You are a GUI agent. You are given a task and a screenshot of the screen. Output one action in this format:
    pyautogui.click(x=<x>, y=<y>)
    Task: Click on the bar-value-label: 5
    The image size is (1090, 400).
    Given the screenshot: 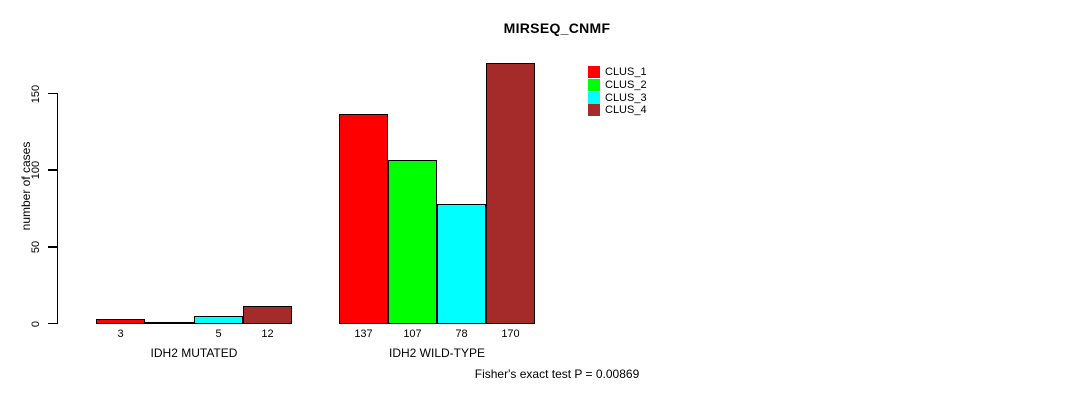 What is the action you would take?
    pyautogui.click(x=218, y=334)
    